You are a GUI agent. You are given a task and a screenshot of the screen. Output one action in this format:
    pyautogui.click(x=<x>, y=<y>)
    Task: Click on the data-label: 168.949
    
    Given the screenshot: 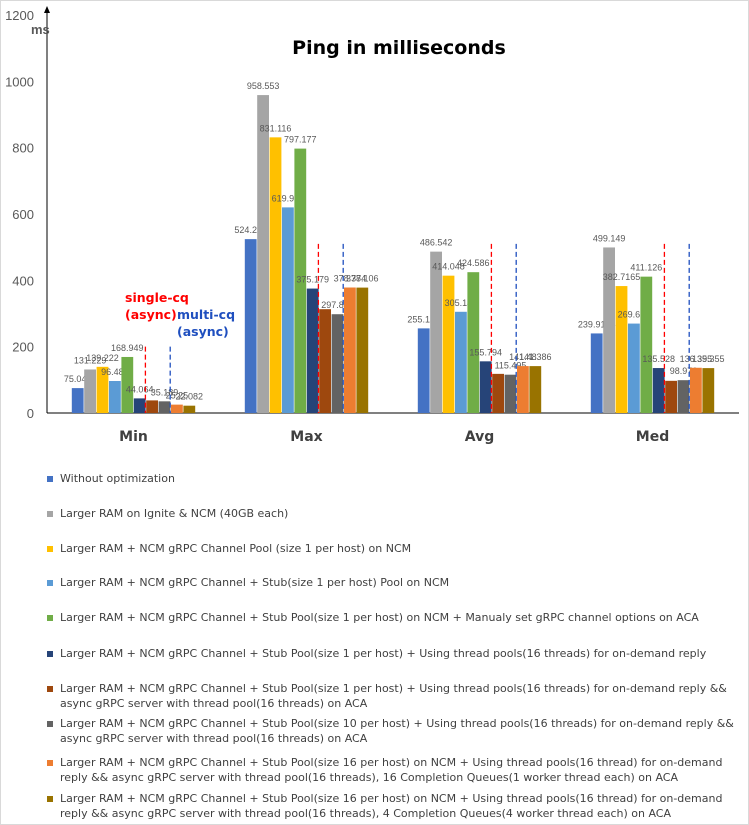 What is the action you would take?
    pyautogui.click(x=127, y=348)
    